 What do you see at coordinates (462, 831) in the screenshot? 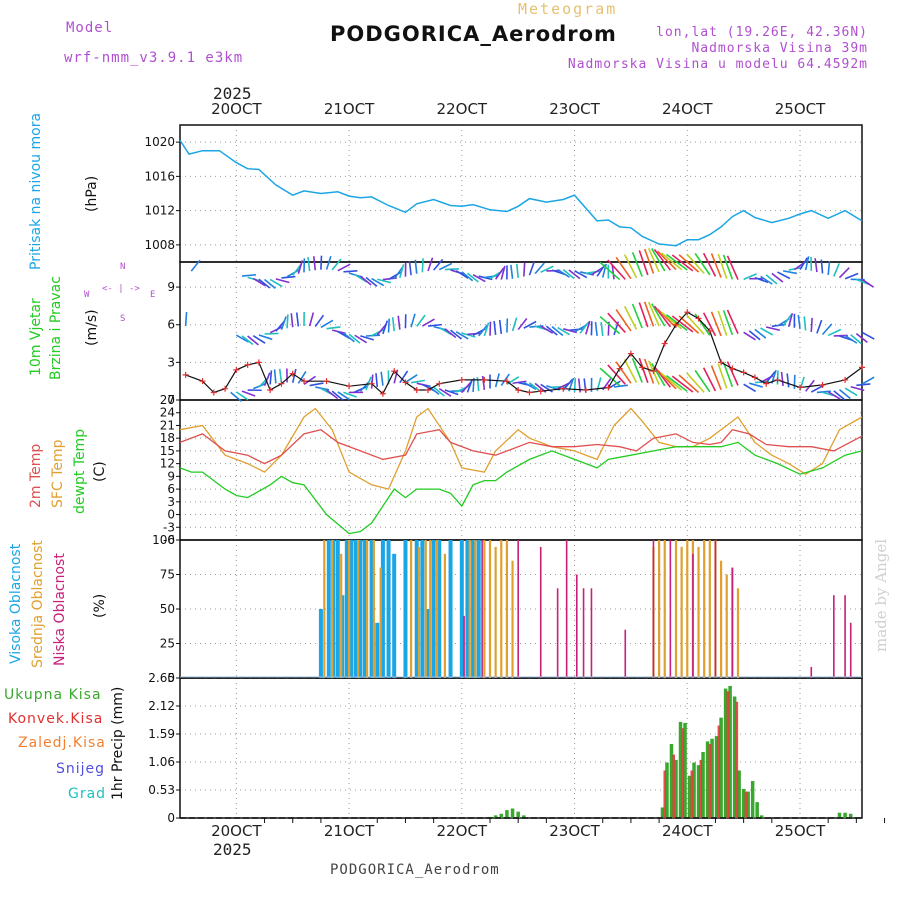
I see `x-tick-label-bottom: 22OCT` at bounding box center [462, 831].